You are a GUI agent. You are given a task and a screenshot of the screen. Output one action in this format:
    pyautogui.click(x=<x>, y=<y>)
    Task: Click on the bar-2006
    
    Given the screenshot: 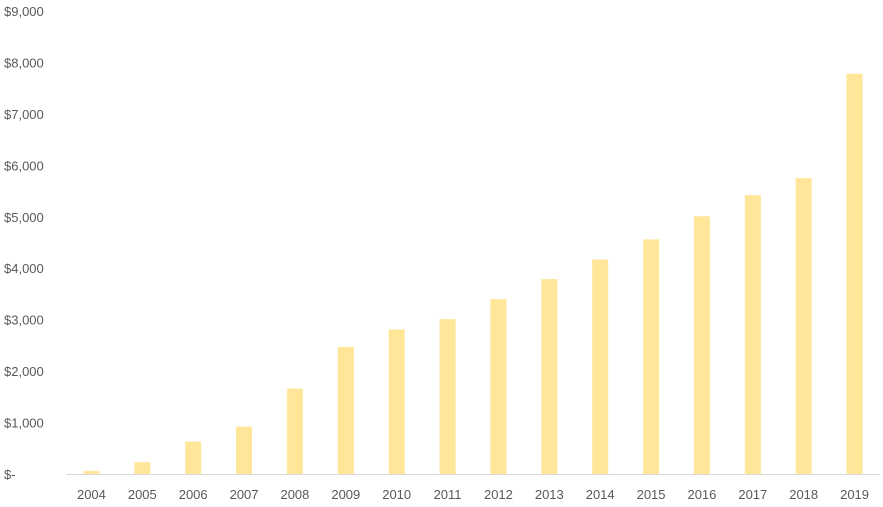 What is the action you would take?
    pyautogui.click(x=193, y=457)
    